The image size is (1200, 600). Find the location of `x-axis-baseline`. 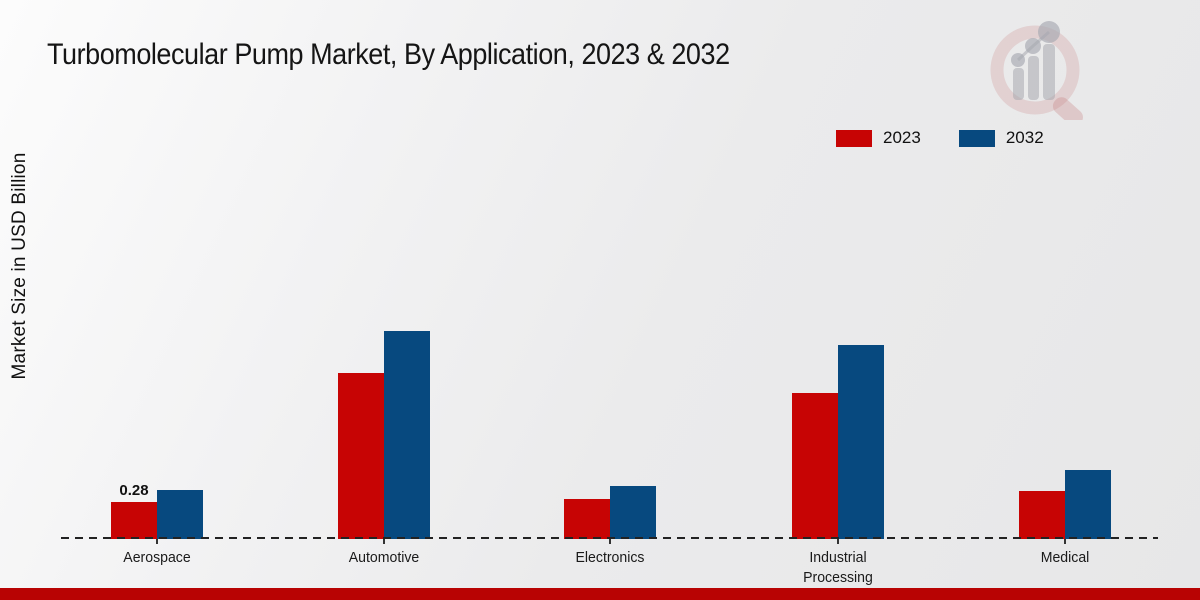

x-axis-baseline is located at coordinates (609, 538).